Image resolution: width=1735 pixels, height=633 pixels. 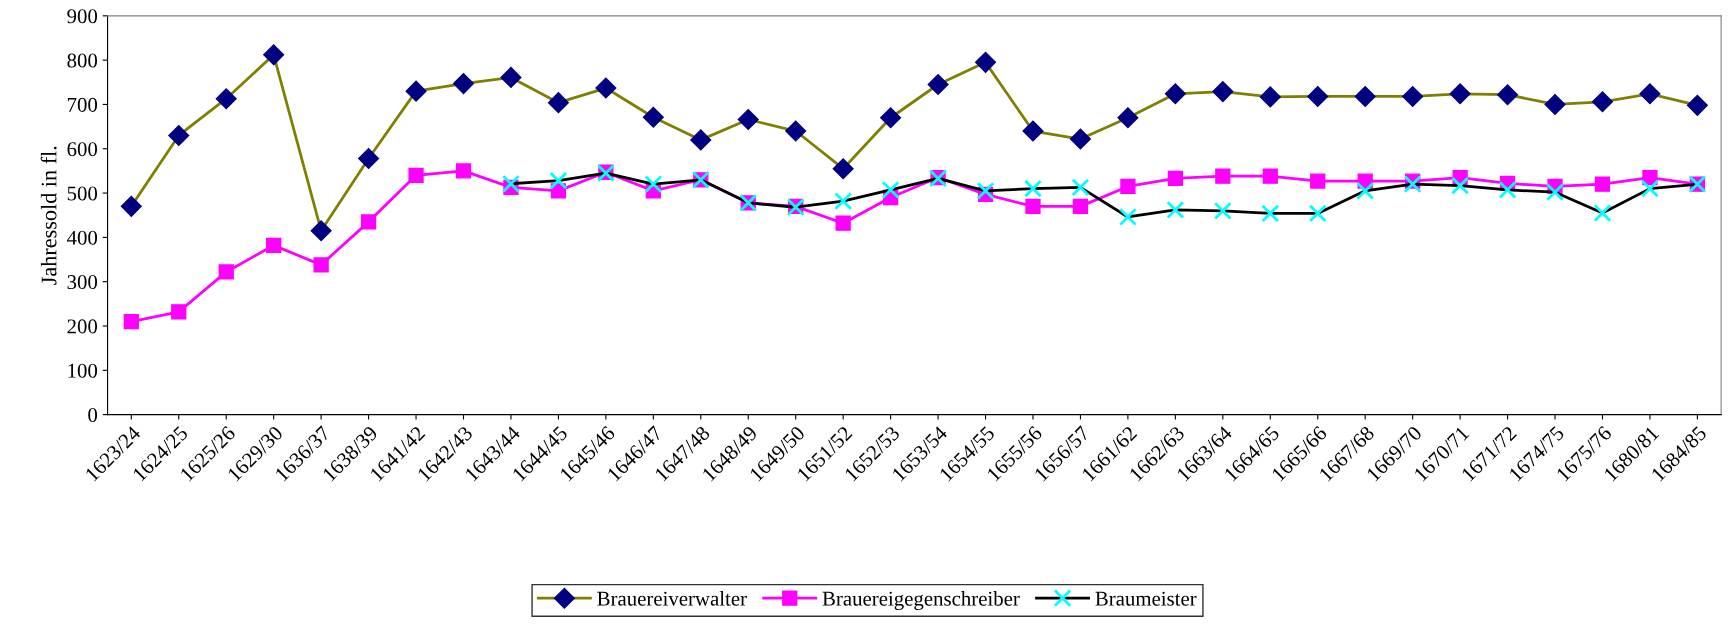 I want to click on y-tick-label: 100, so click(x=83, y=370).